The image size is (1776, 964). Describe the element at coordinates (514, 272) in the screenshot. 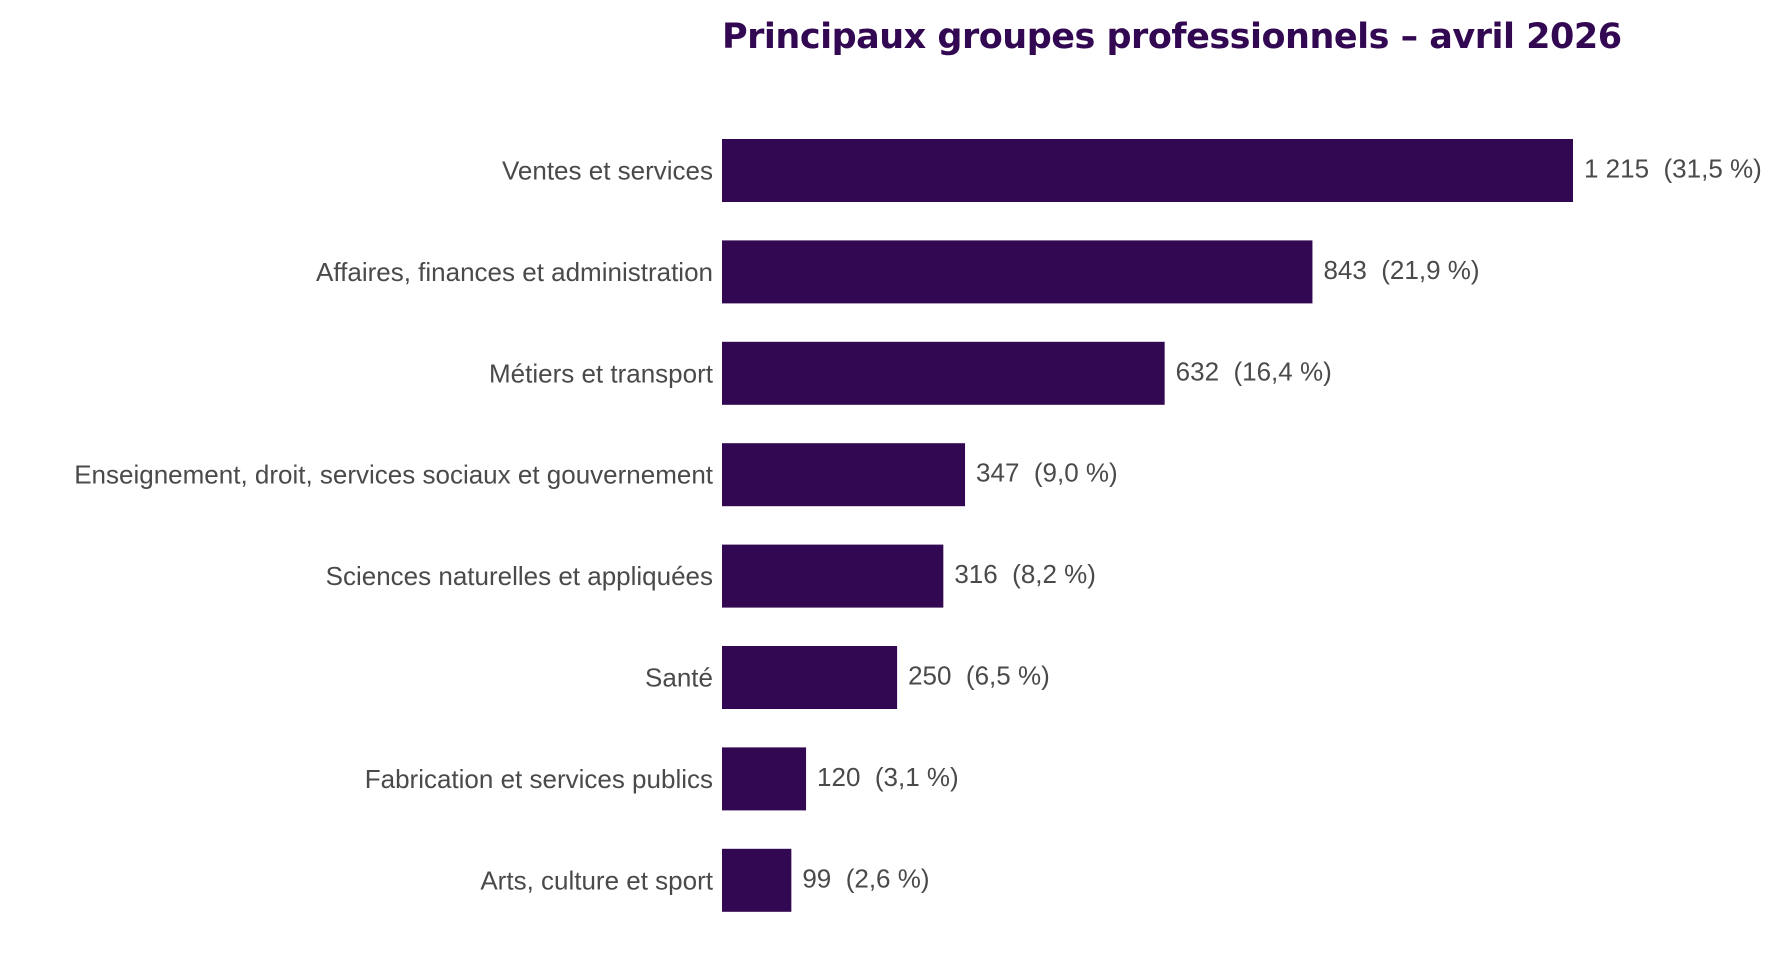

I see `category-label: Affaires, finances et administration` at that location.